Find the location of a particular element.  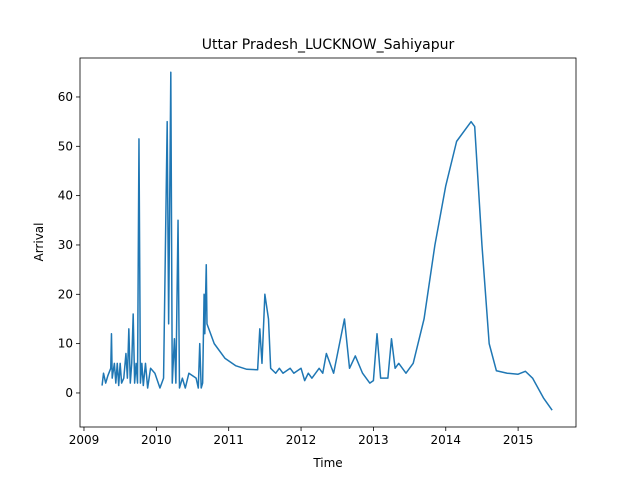

y-tick-label: 20 is located at coordinates (65, 294).